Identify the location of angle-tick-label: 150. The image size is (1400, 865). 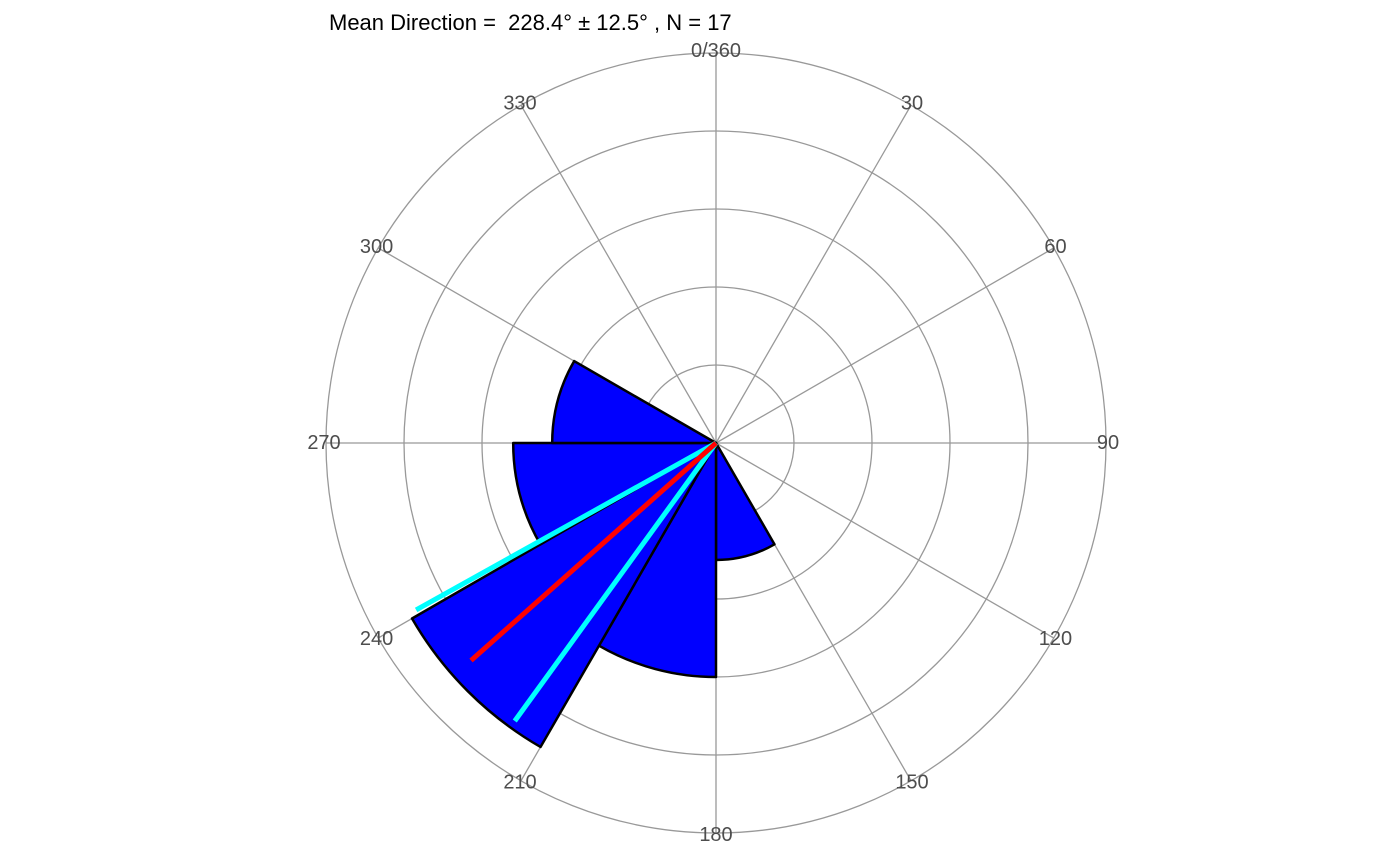
(911, 782).